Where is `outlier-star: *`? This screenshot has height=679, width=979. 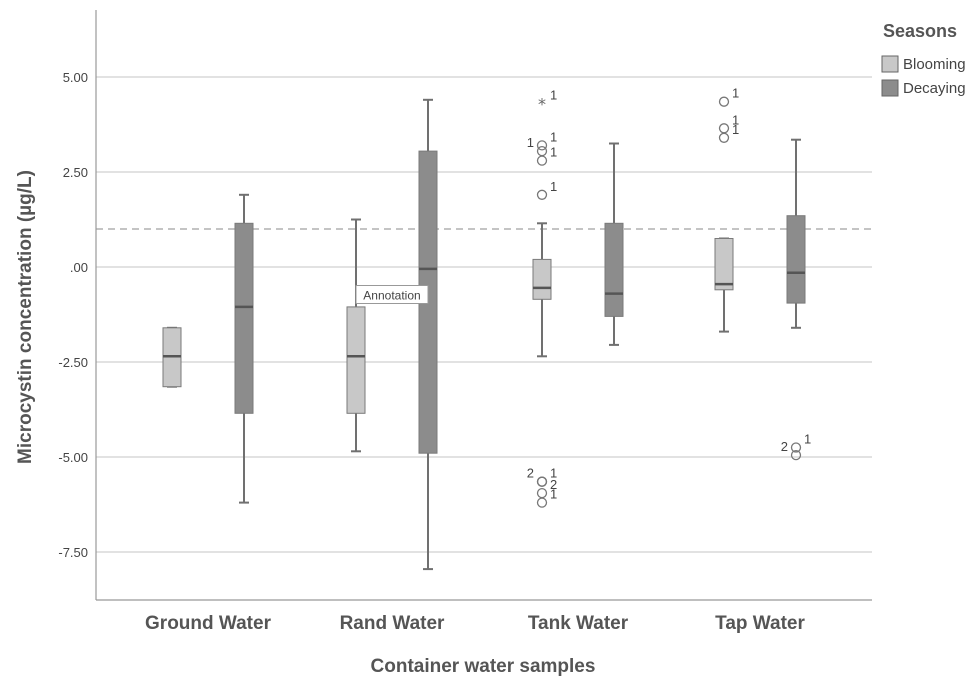
outlier-star: * is located at coordinates (542, 104).